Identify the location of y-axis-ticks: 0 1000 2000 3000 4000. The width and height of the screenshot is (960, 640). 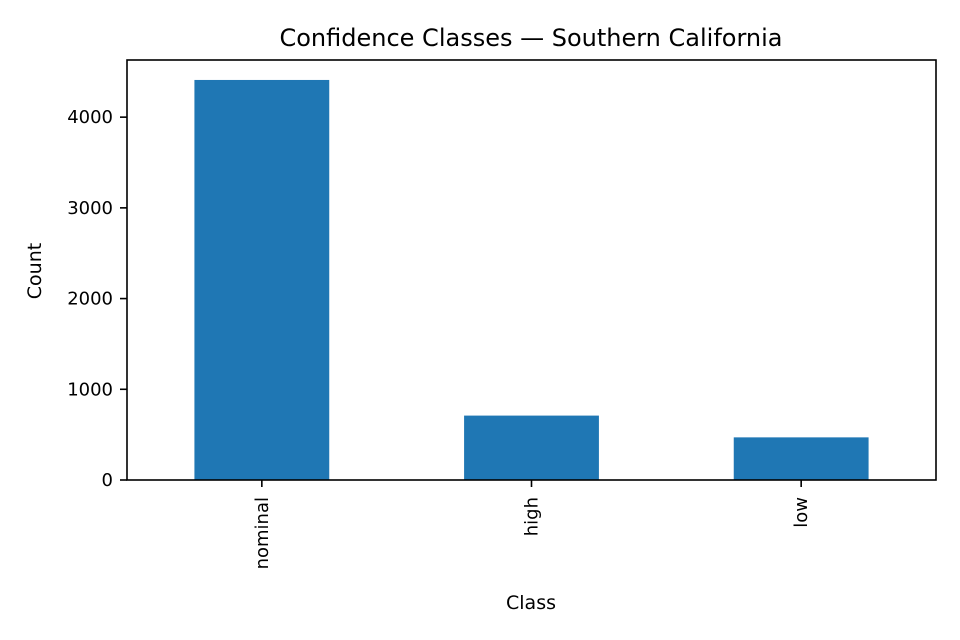
(97, 299).